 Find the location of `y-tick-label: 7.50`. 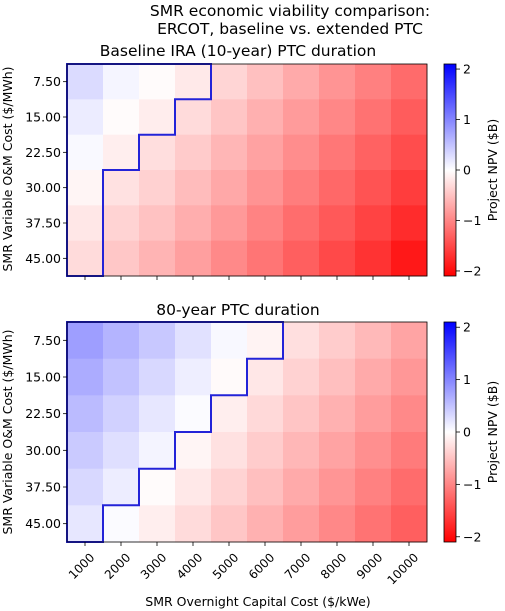

y-tick-label: 7.50 is located at coordinates (47, 340).